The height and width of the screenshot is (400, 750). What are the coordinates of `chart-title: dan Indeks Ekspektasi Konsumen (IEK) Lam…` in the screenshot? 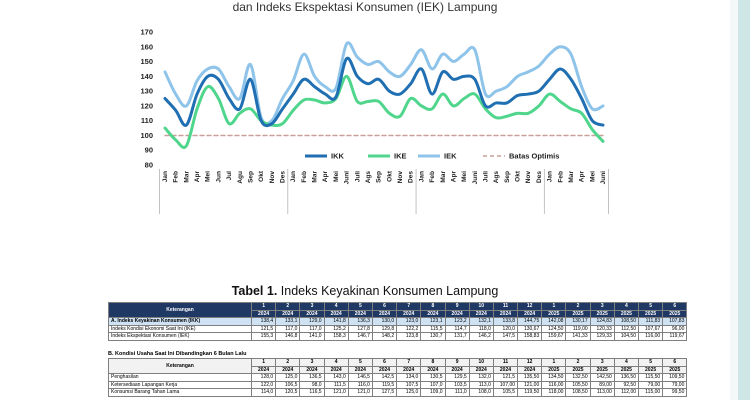 It's located at (365, 7).